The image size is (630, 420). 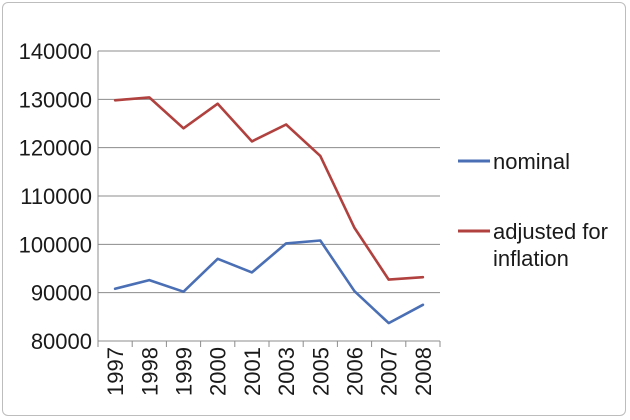 What do you see at coordinates (286, 371) in the screenshot?
I see `x-tick-label: 2003` at bounding box center [286, 371].